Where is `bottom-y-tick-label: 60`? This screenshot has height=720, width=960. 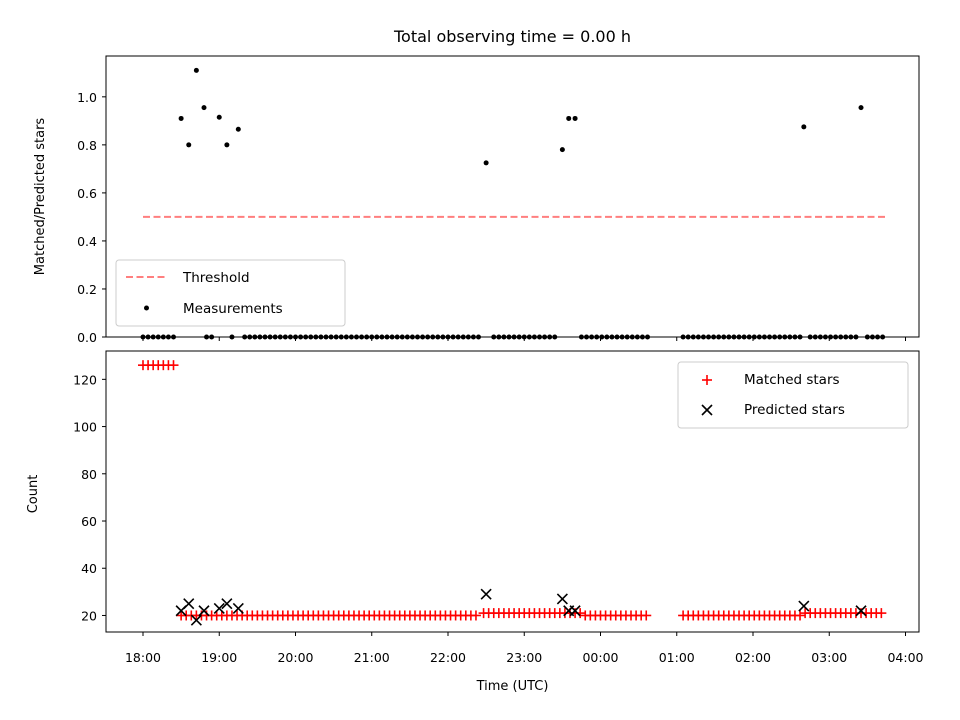 bottom-y-tick-label: 60 is located at coordinates (89, 521).